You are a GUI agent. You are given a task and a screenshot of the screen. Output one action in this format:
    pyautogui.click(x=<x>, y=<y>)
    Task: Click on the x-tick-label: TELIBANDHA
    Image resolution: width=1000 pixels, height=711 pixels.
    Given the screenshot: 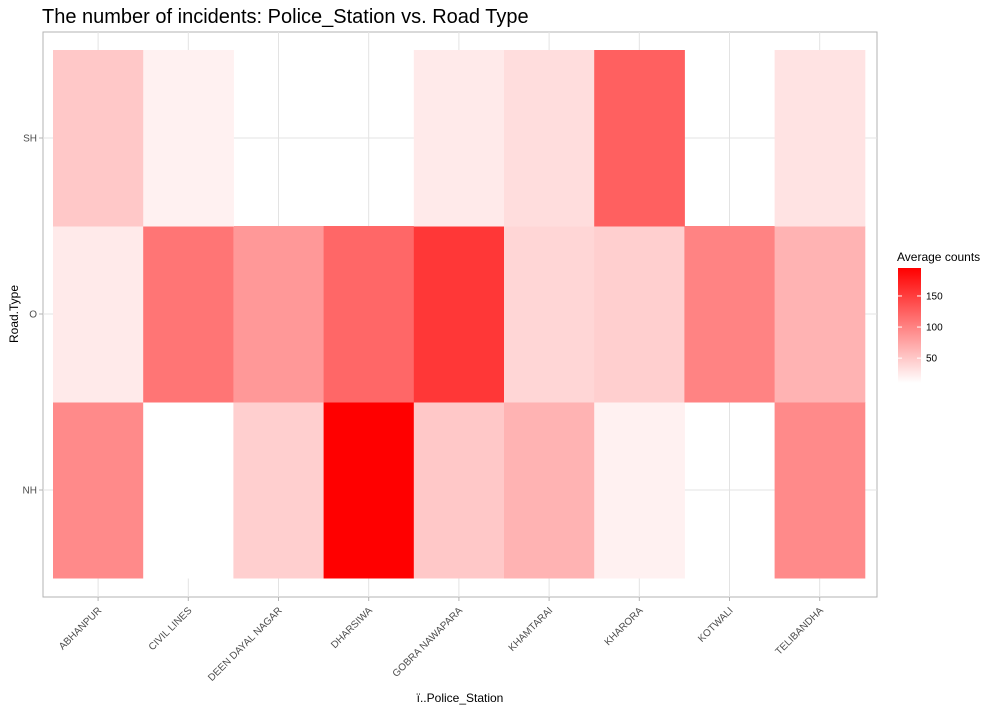 What is the action you would take?
    pyautogui.click(x=800, y=631)
    